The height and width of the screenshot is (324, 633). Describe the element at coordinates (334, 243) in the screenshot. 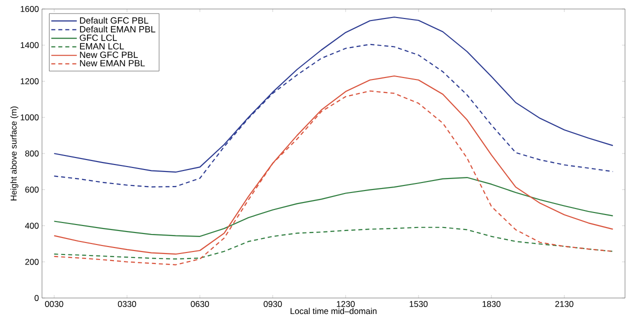

I see `line-series` at that location.